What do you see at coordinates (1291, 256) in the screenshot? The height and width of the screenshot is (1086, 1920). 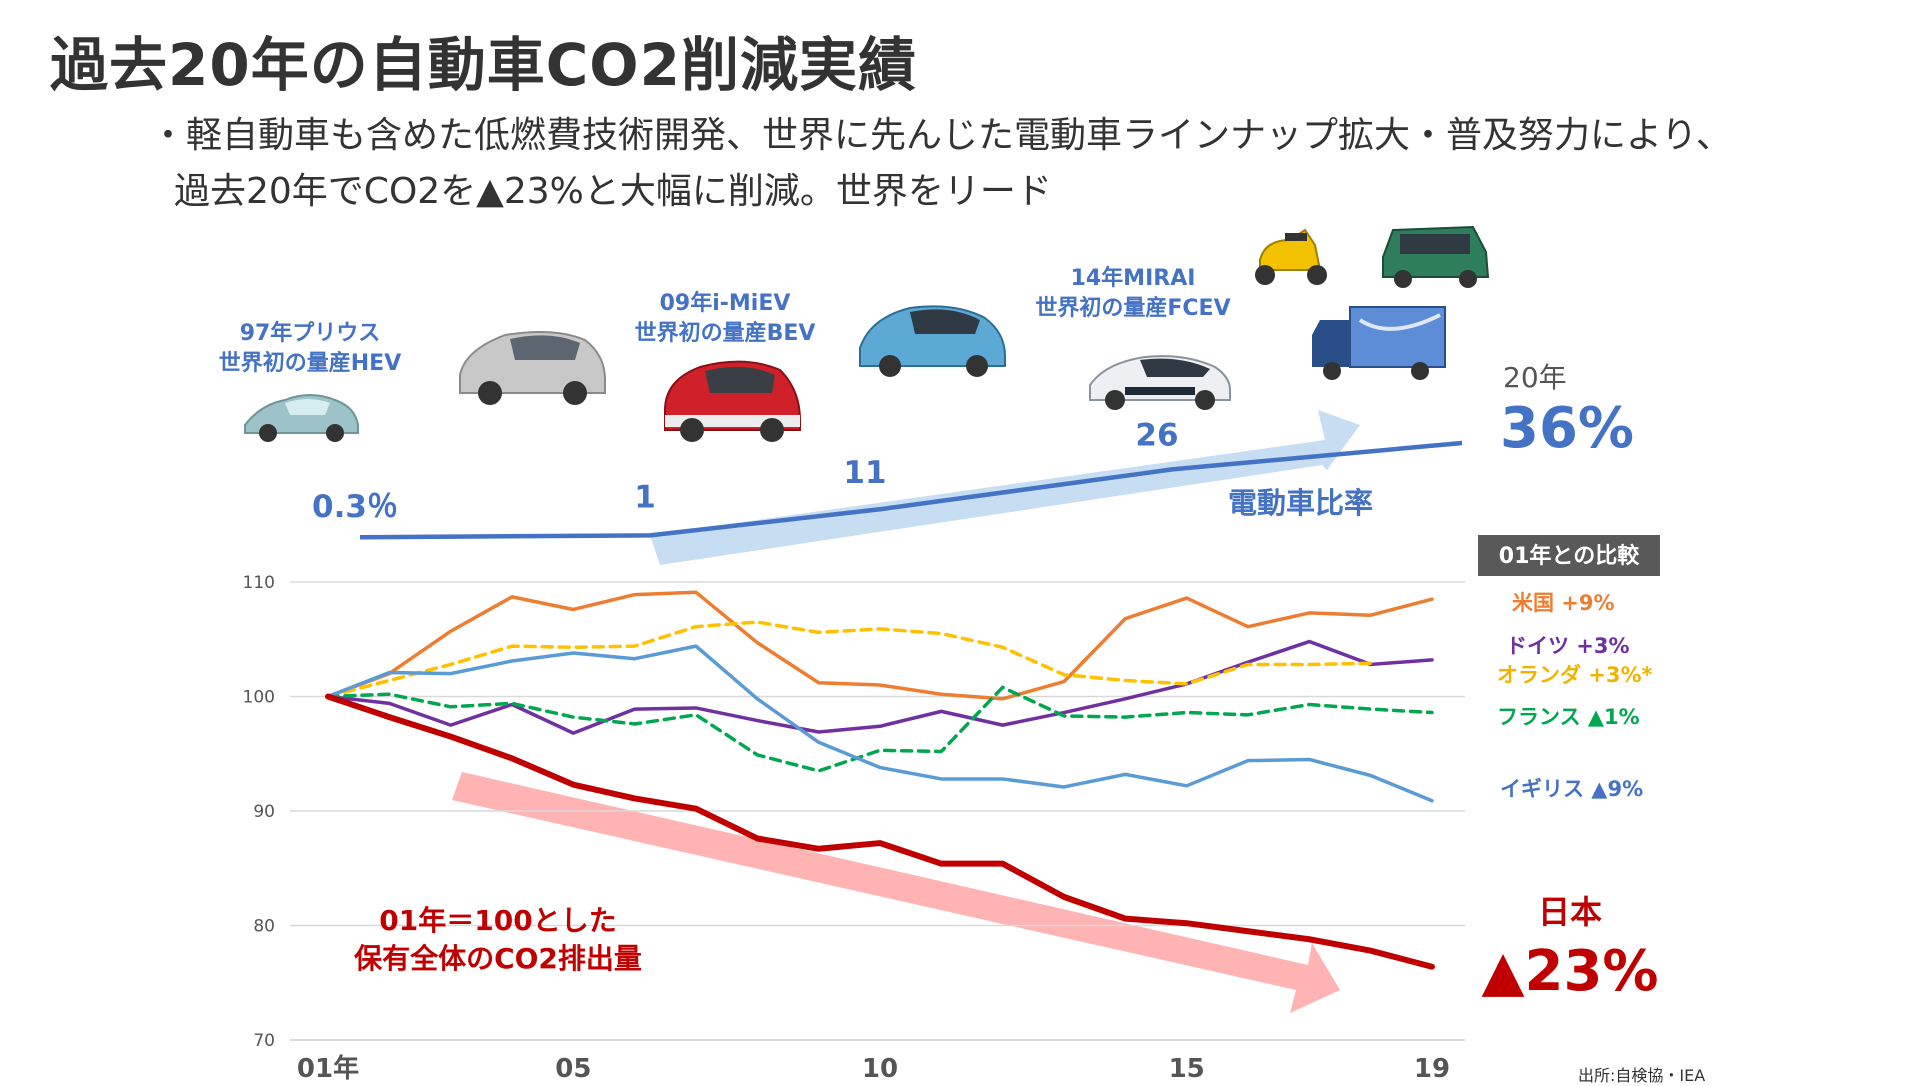 I see `scooter-icon` at bounding box center [1291, 256].